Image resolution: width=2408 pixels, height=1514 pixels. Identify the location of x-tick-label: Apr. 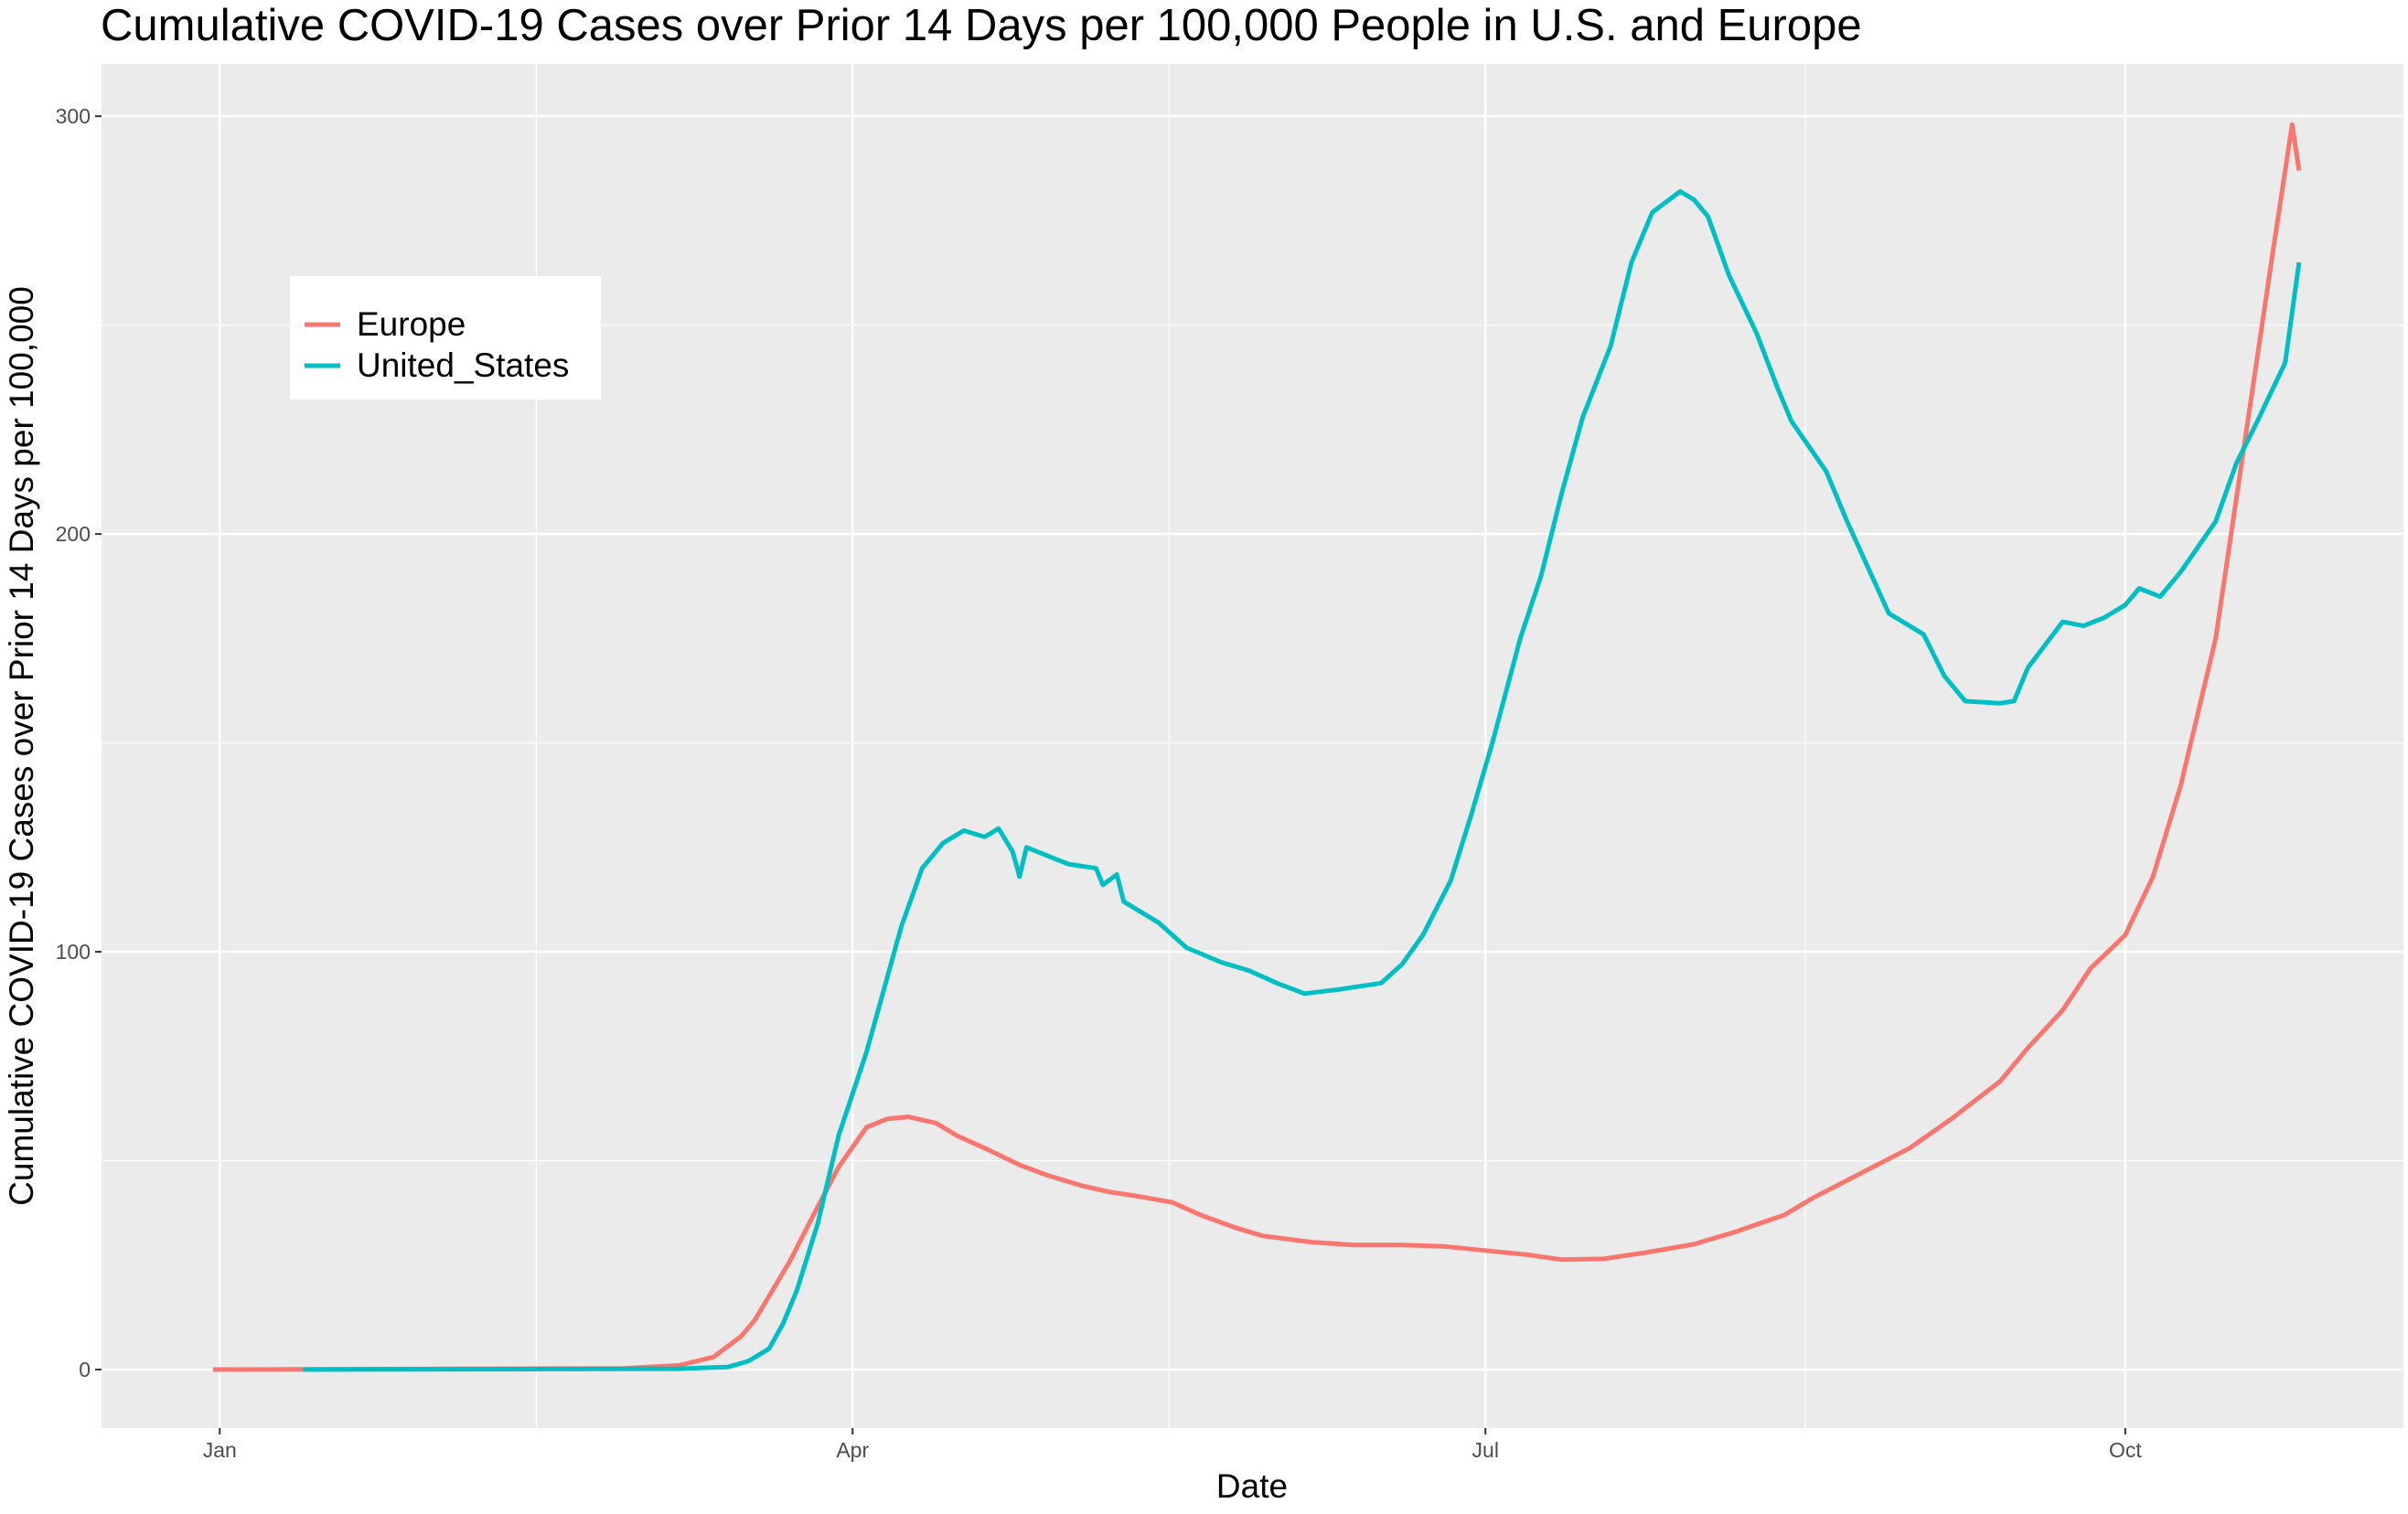
(852, 1450).